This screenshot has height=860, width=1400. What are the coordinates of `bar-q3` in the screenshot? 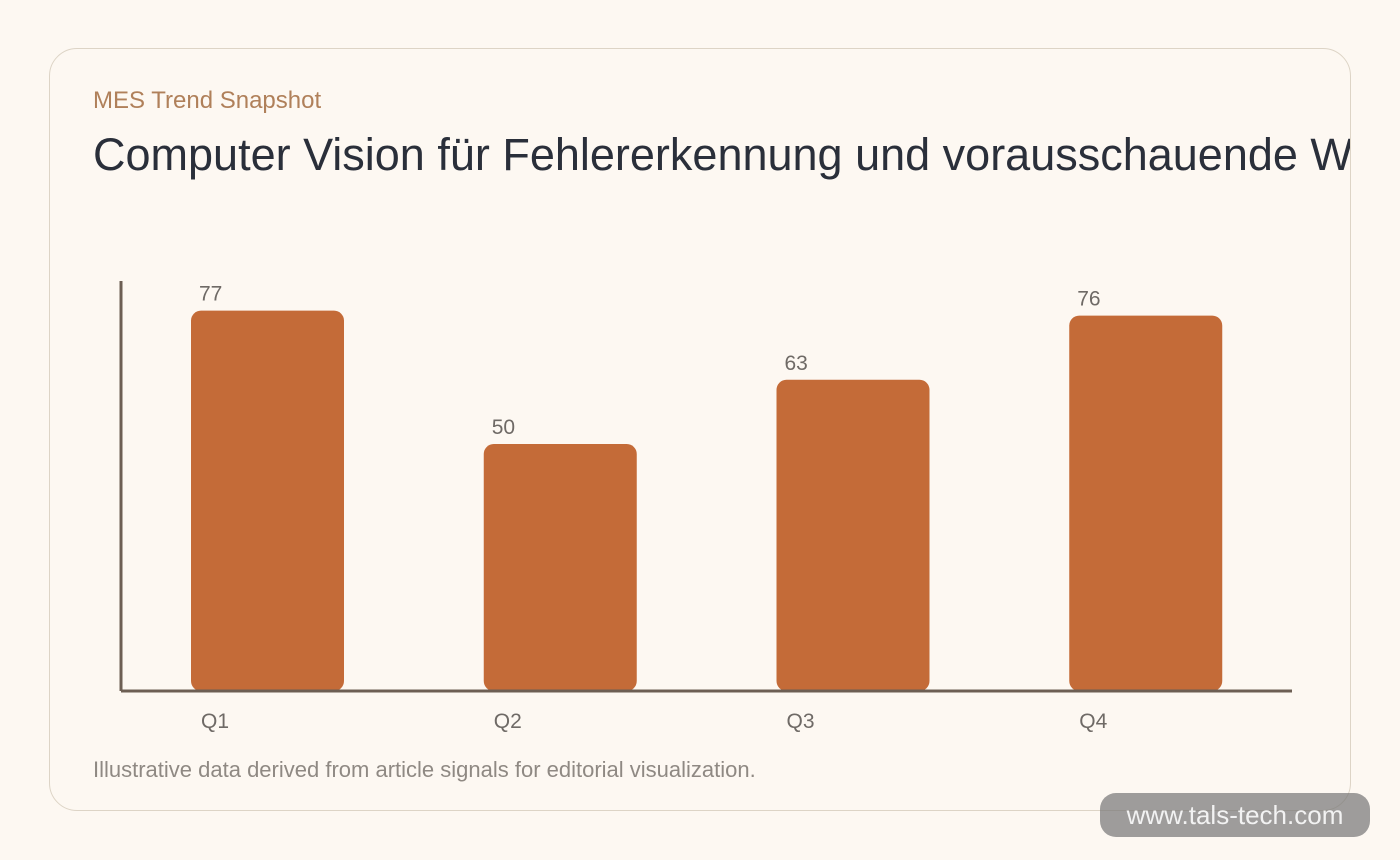 It's located at (853, 535).